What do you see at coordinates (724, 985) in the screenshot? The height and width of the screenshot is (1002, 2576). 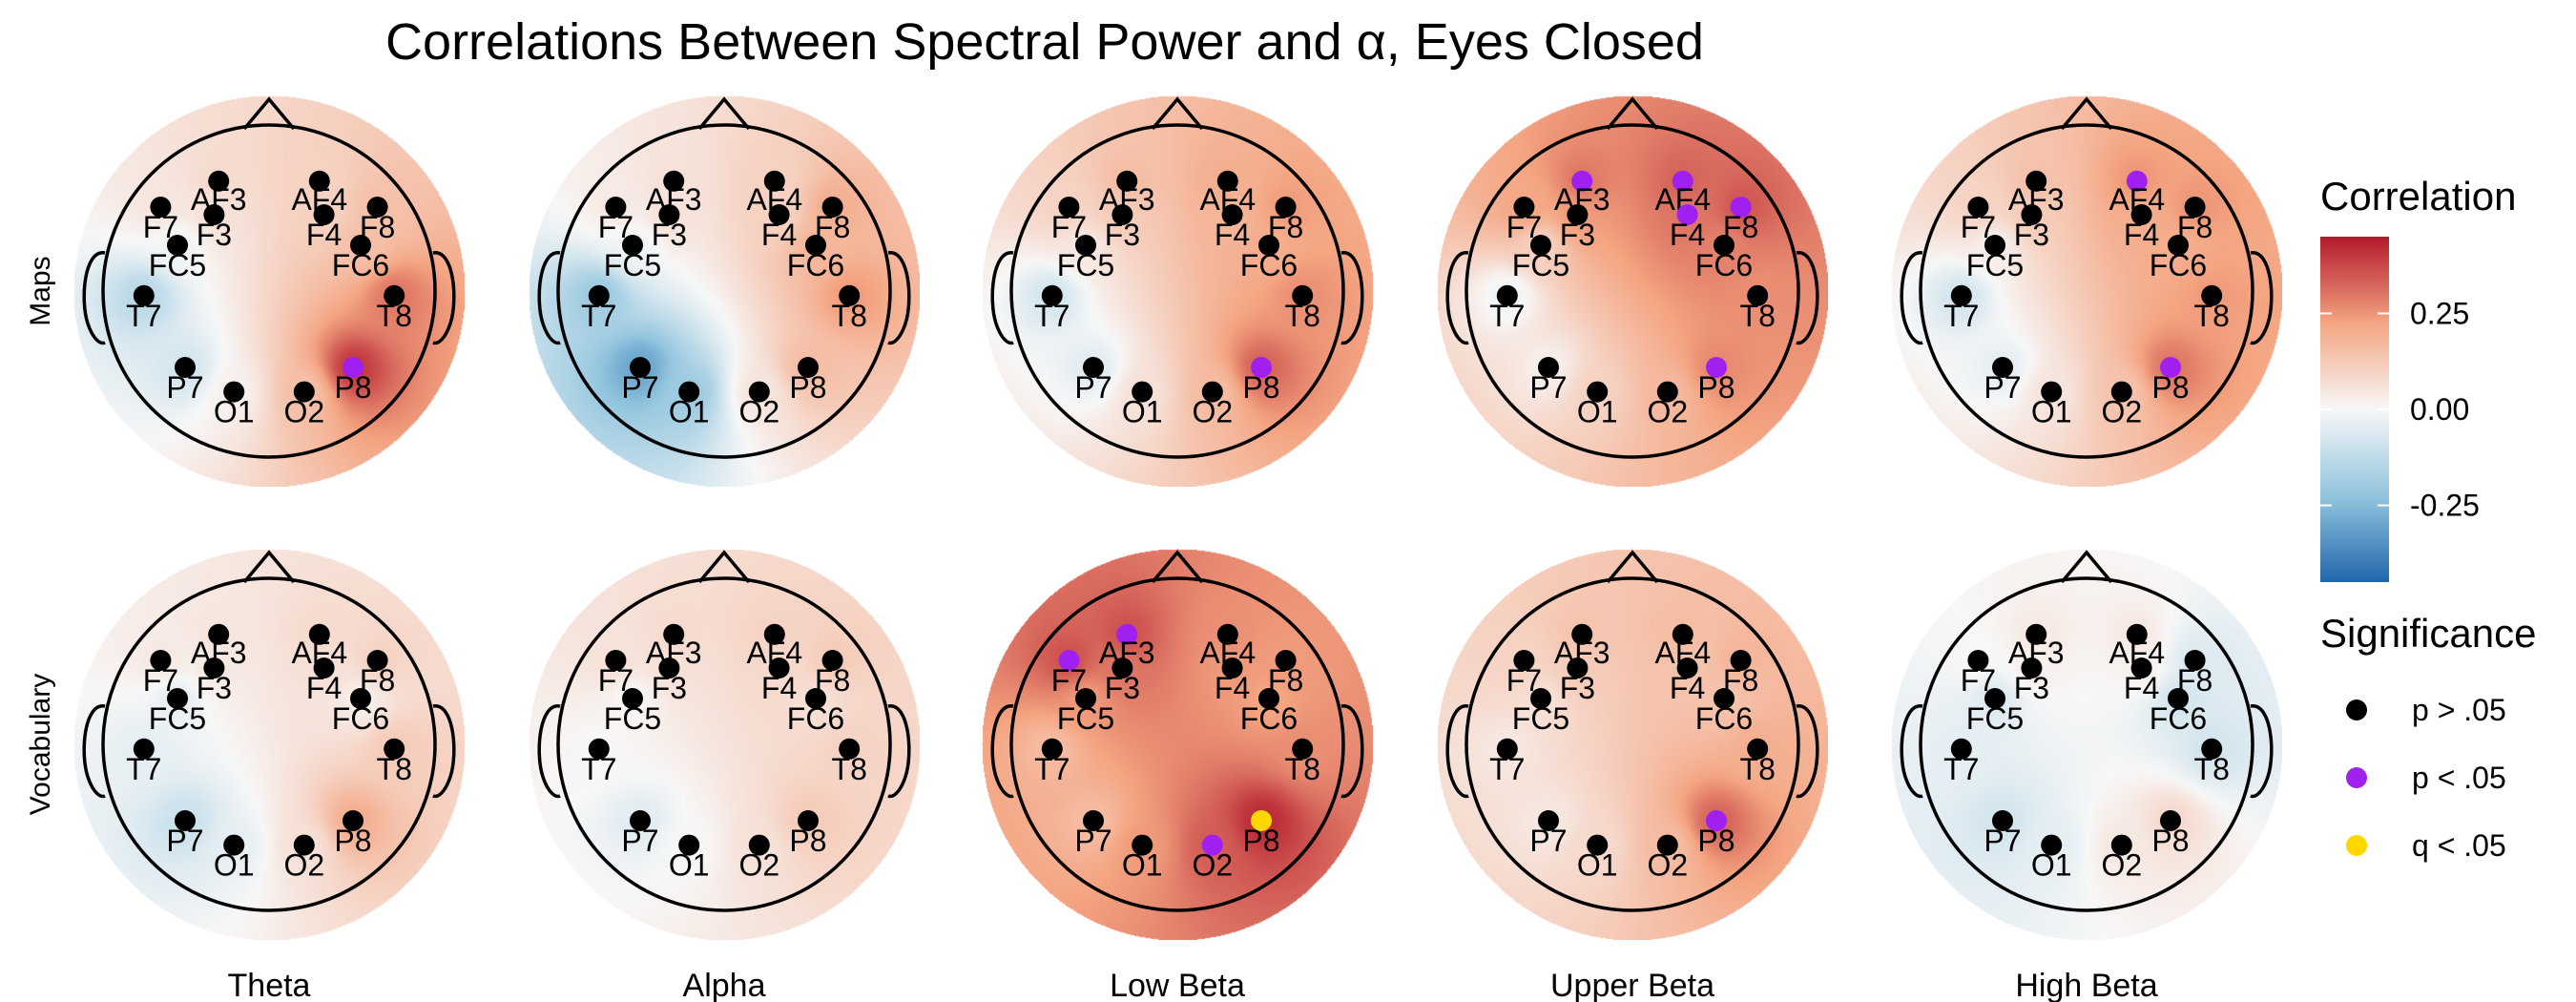 I see `column-label-alpha: Alpha` at bounding box center [724, 985].